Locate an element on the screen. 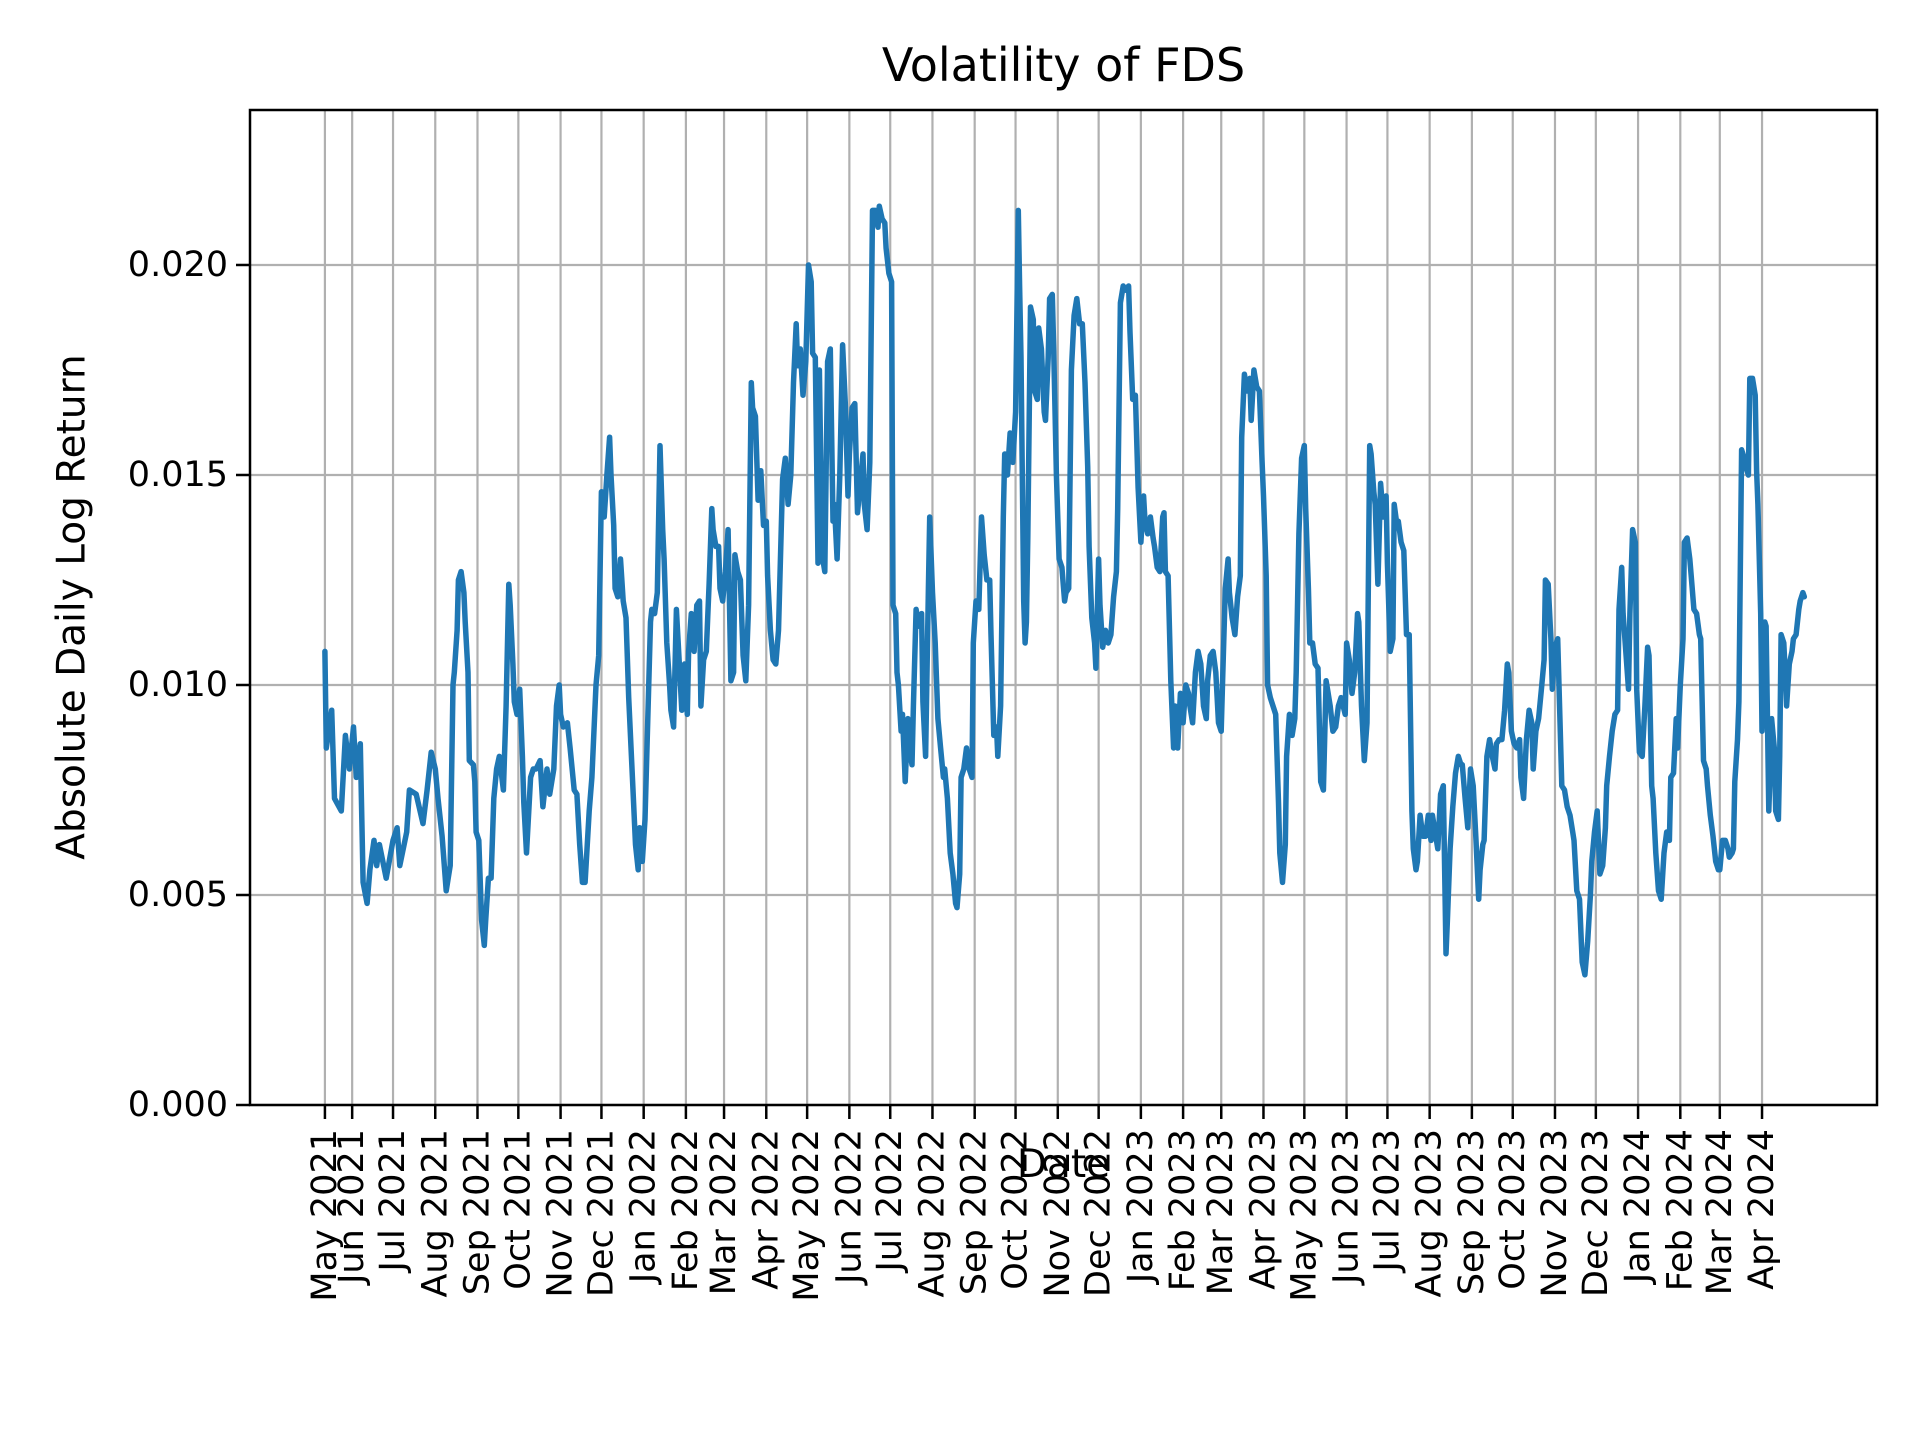 Image resolution: width=1920 pixels, height=1440 pixels. x-tick-label: May 2021 is located at coordinates (325, 1215).